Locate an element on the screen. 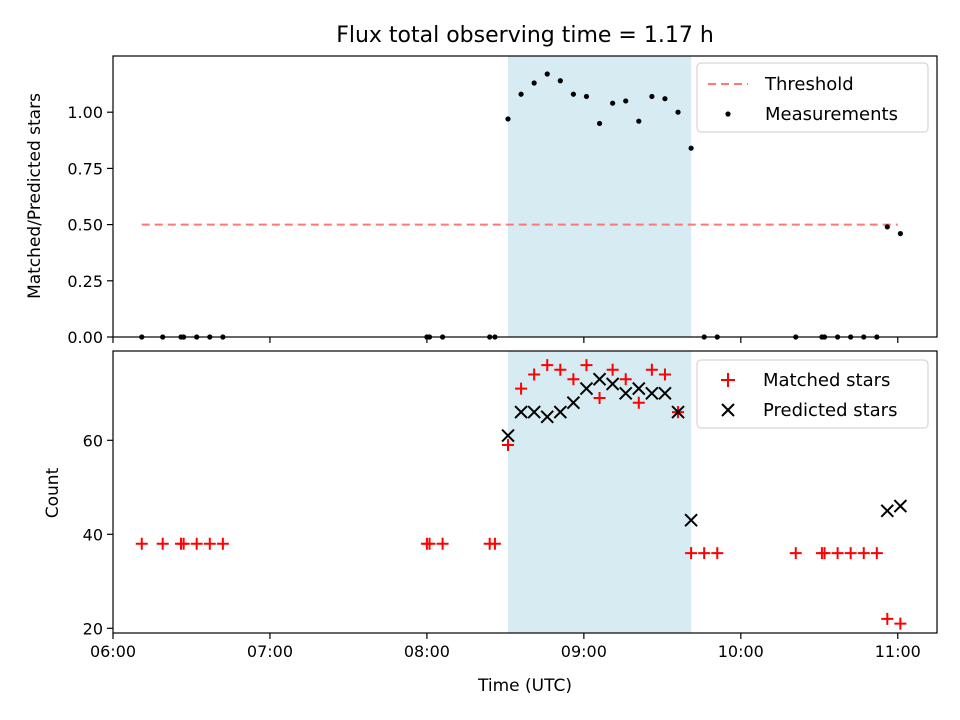  x-tick-label: 07:00 is located at coordinates (270, 651).